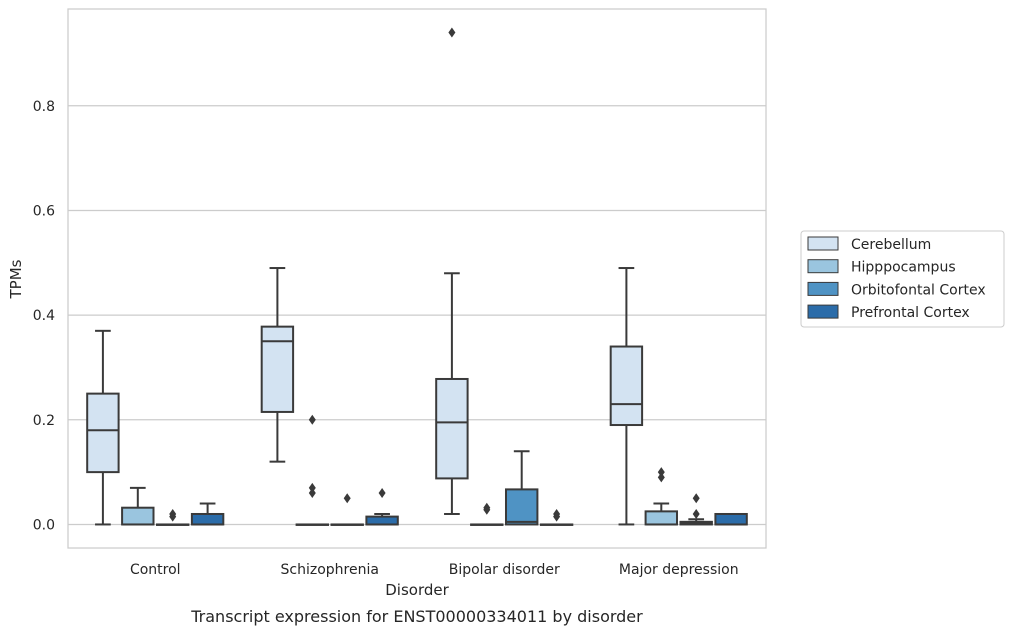 The image size is (1014, 634). I want to click on y-tick-label: 0.8, so click(44, 107).